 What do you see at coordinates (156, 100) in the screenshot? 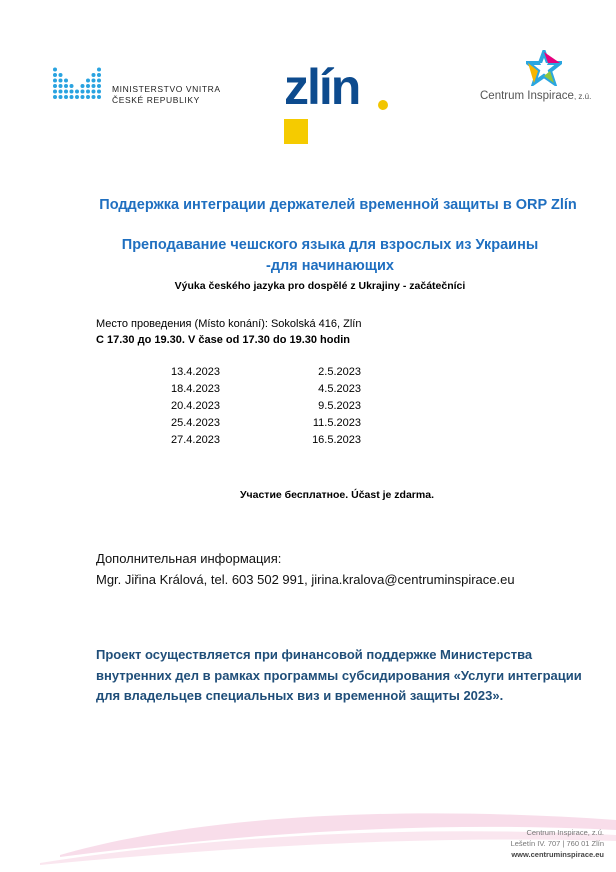
I see `ministry-line2: ČESKÉ REPUBLIKY` at bounding box center [156, 100].